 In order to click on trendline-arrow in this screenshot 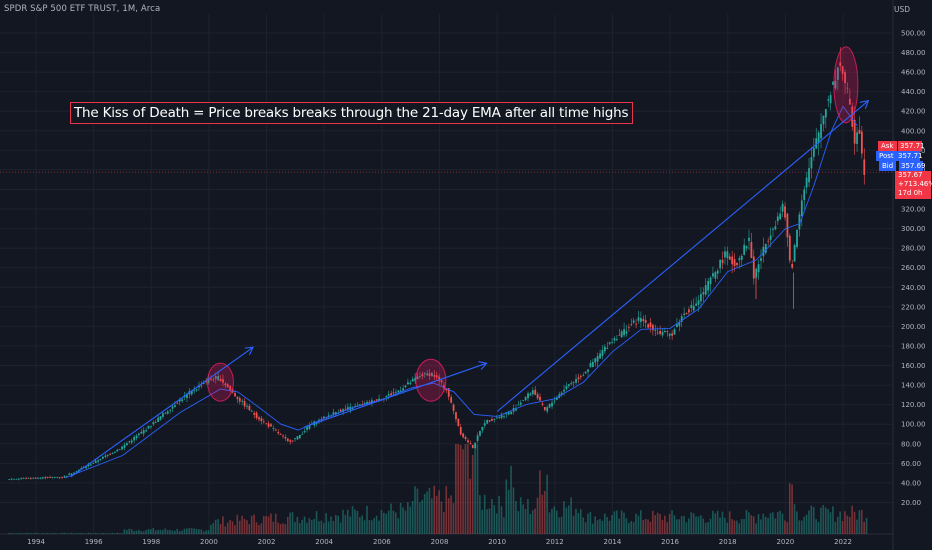, I will do `click(161, 413)`.